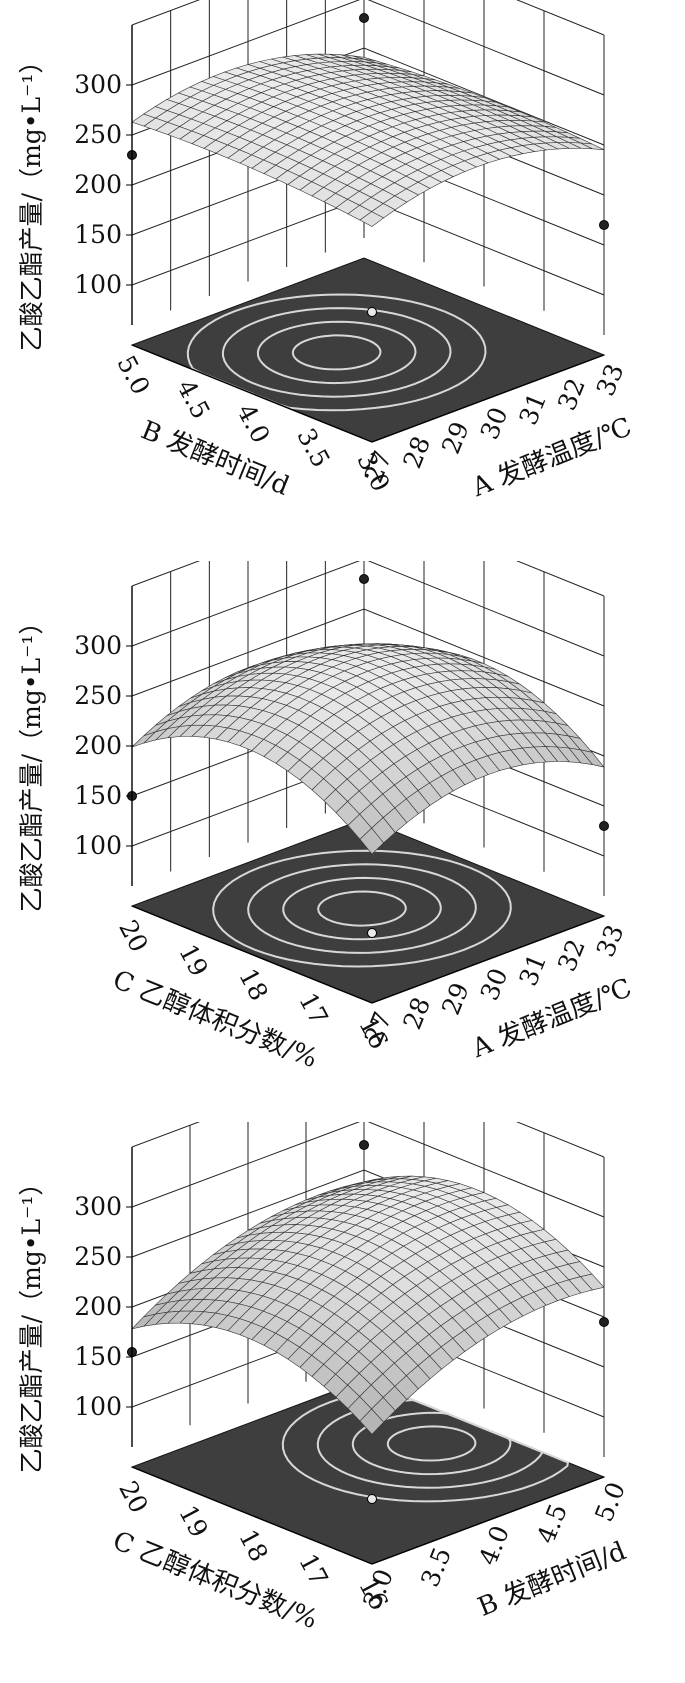 This screenshot has height=1683, width=685. Describe the element at coordinates (133, 375) in the screenshot. I see `y-tick-label: 5.0` at that location.